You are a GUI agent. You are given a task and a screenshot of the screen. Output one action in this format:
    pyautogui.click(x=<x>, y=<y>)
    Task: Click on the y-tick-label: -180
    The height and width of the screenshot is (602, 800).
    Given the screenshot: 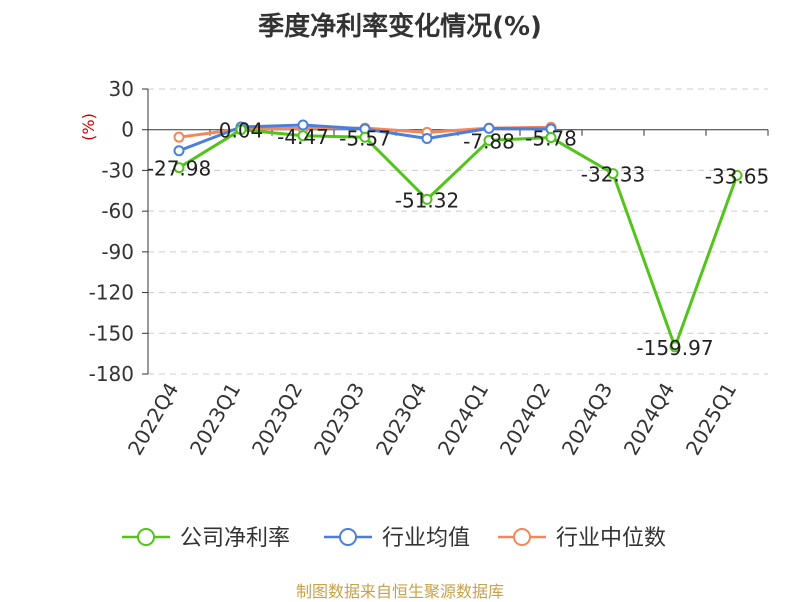 What is the action you would take?
    pyautogui.click(x=111, y=374)
    